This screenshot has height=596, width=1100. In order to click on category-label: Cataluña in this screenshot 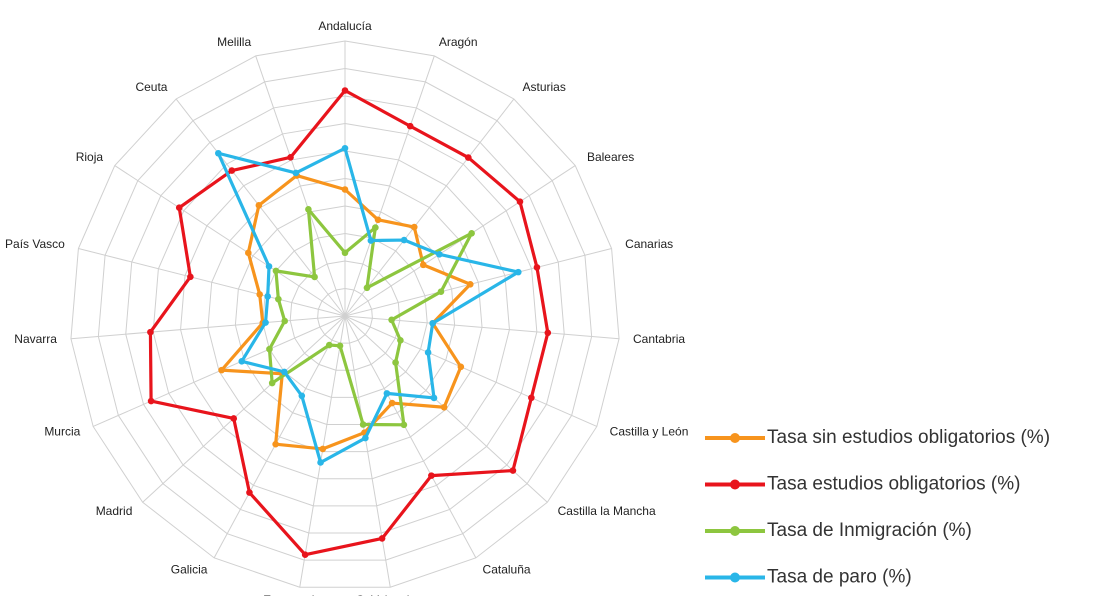, I will do `click(507, 569)`.